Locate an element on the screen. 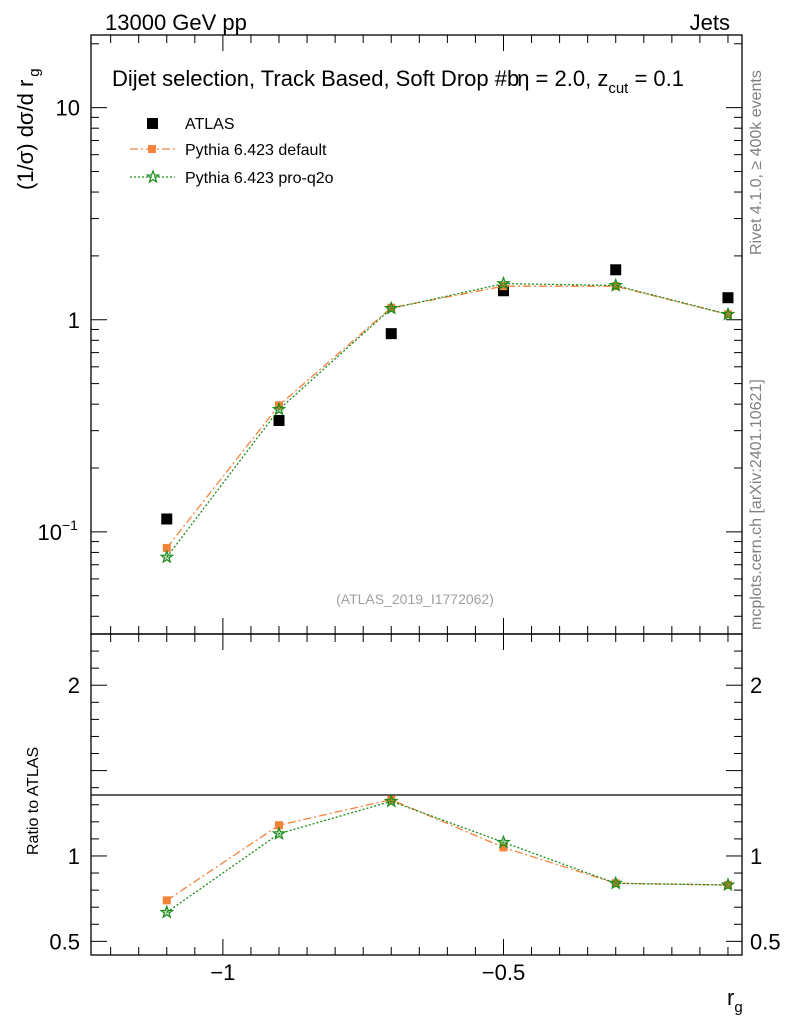 The image size is (786, 1024). y-axis-label: (1/σ) dσ/d r g is located at coordinates (28, 129).